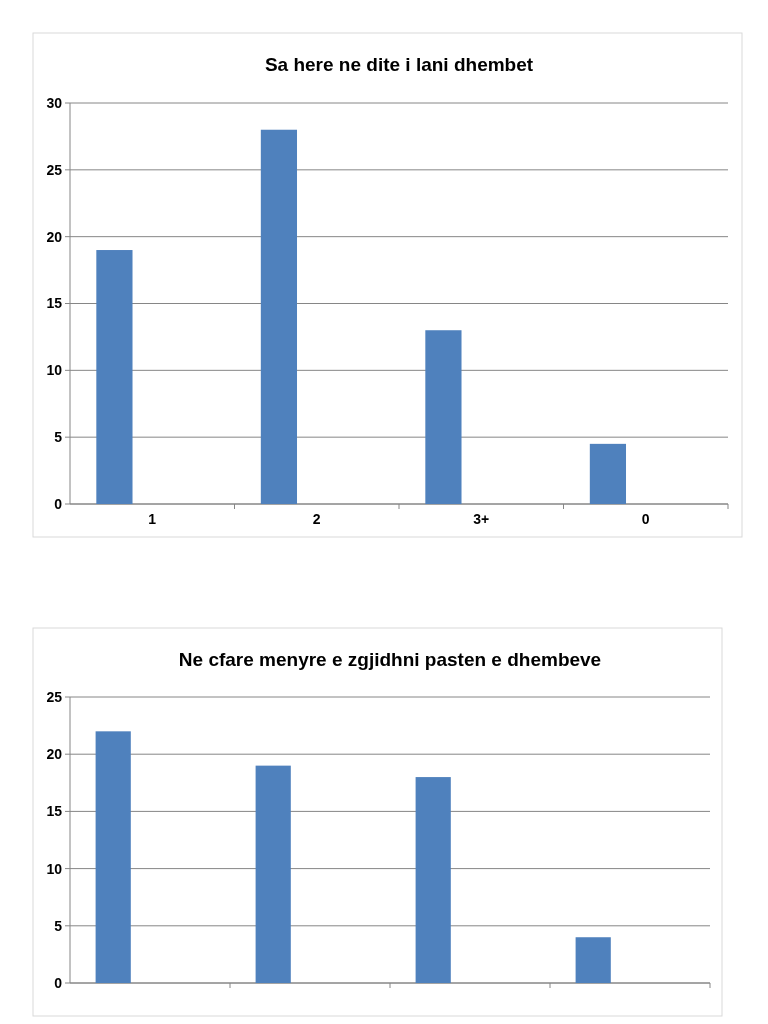 This screenshot has width=768, height=1024. What do you see at coordinates (481, 519) in the screenshot?
I see `x-tick-label: 3+` at bounding box center [481, 519].